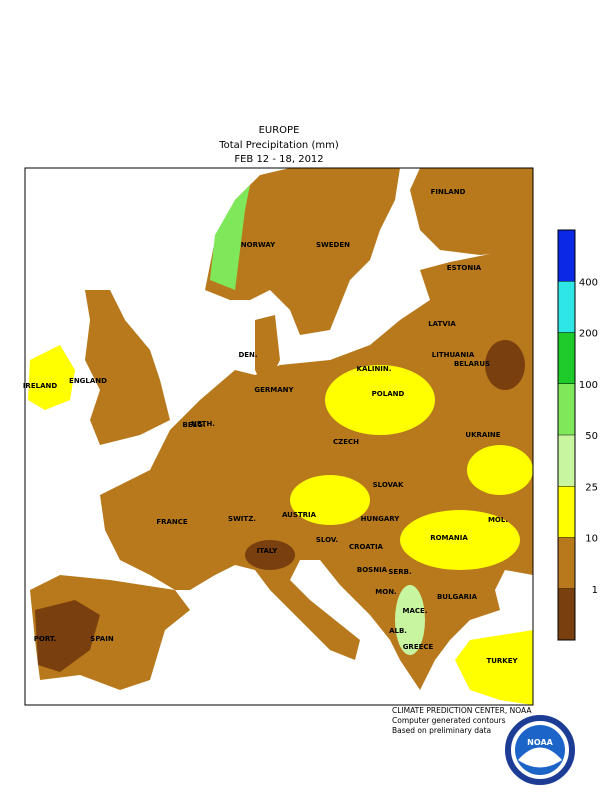 The width and height of the screenshot is (612, 792). I want to click on turkey, so click(494, 667).